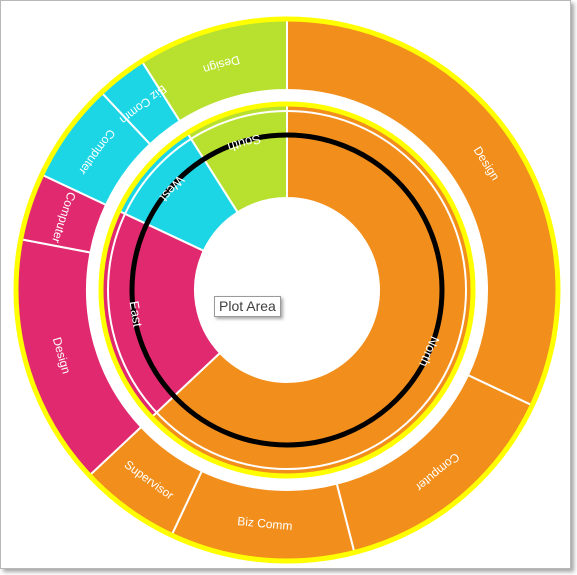  Describe the element at coordinates (136, 314) in the screenshot. I see `inner-label-east: East` at that location.